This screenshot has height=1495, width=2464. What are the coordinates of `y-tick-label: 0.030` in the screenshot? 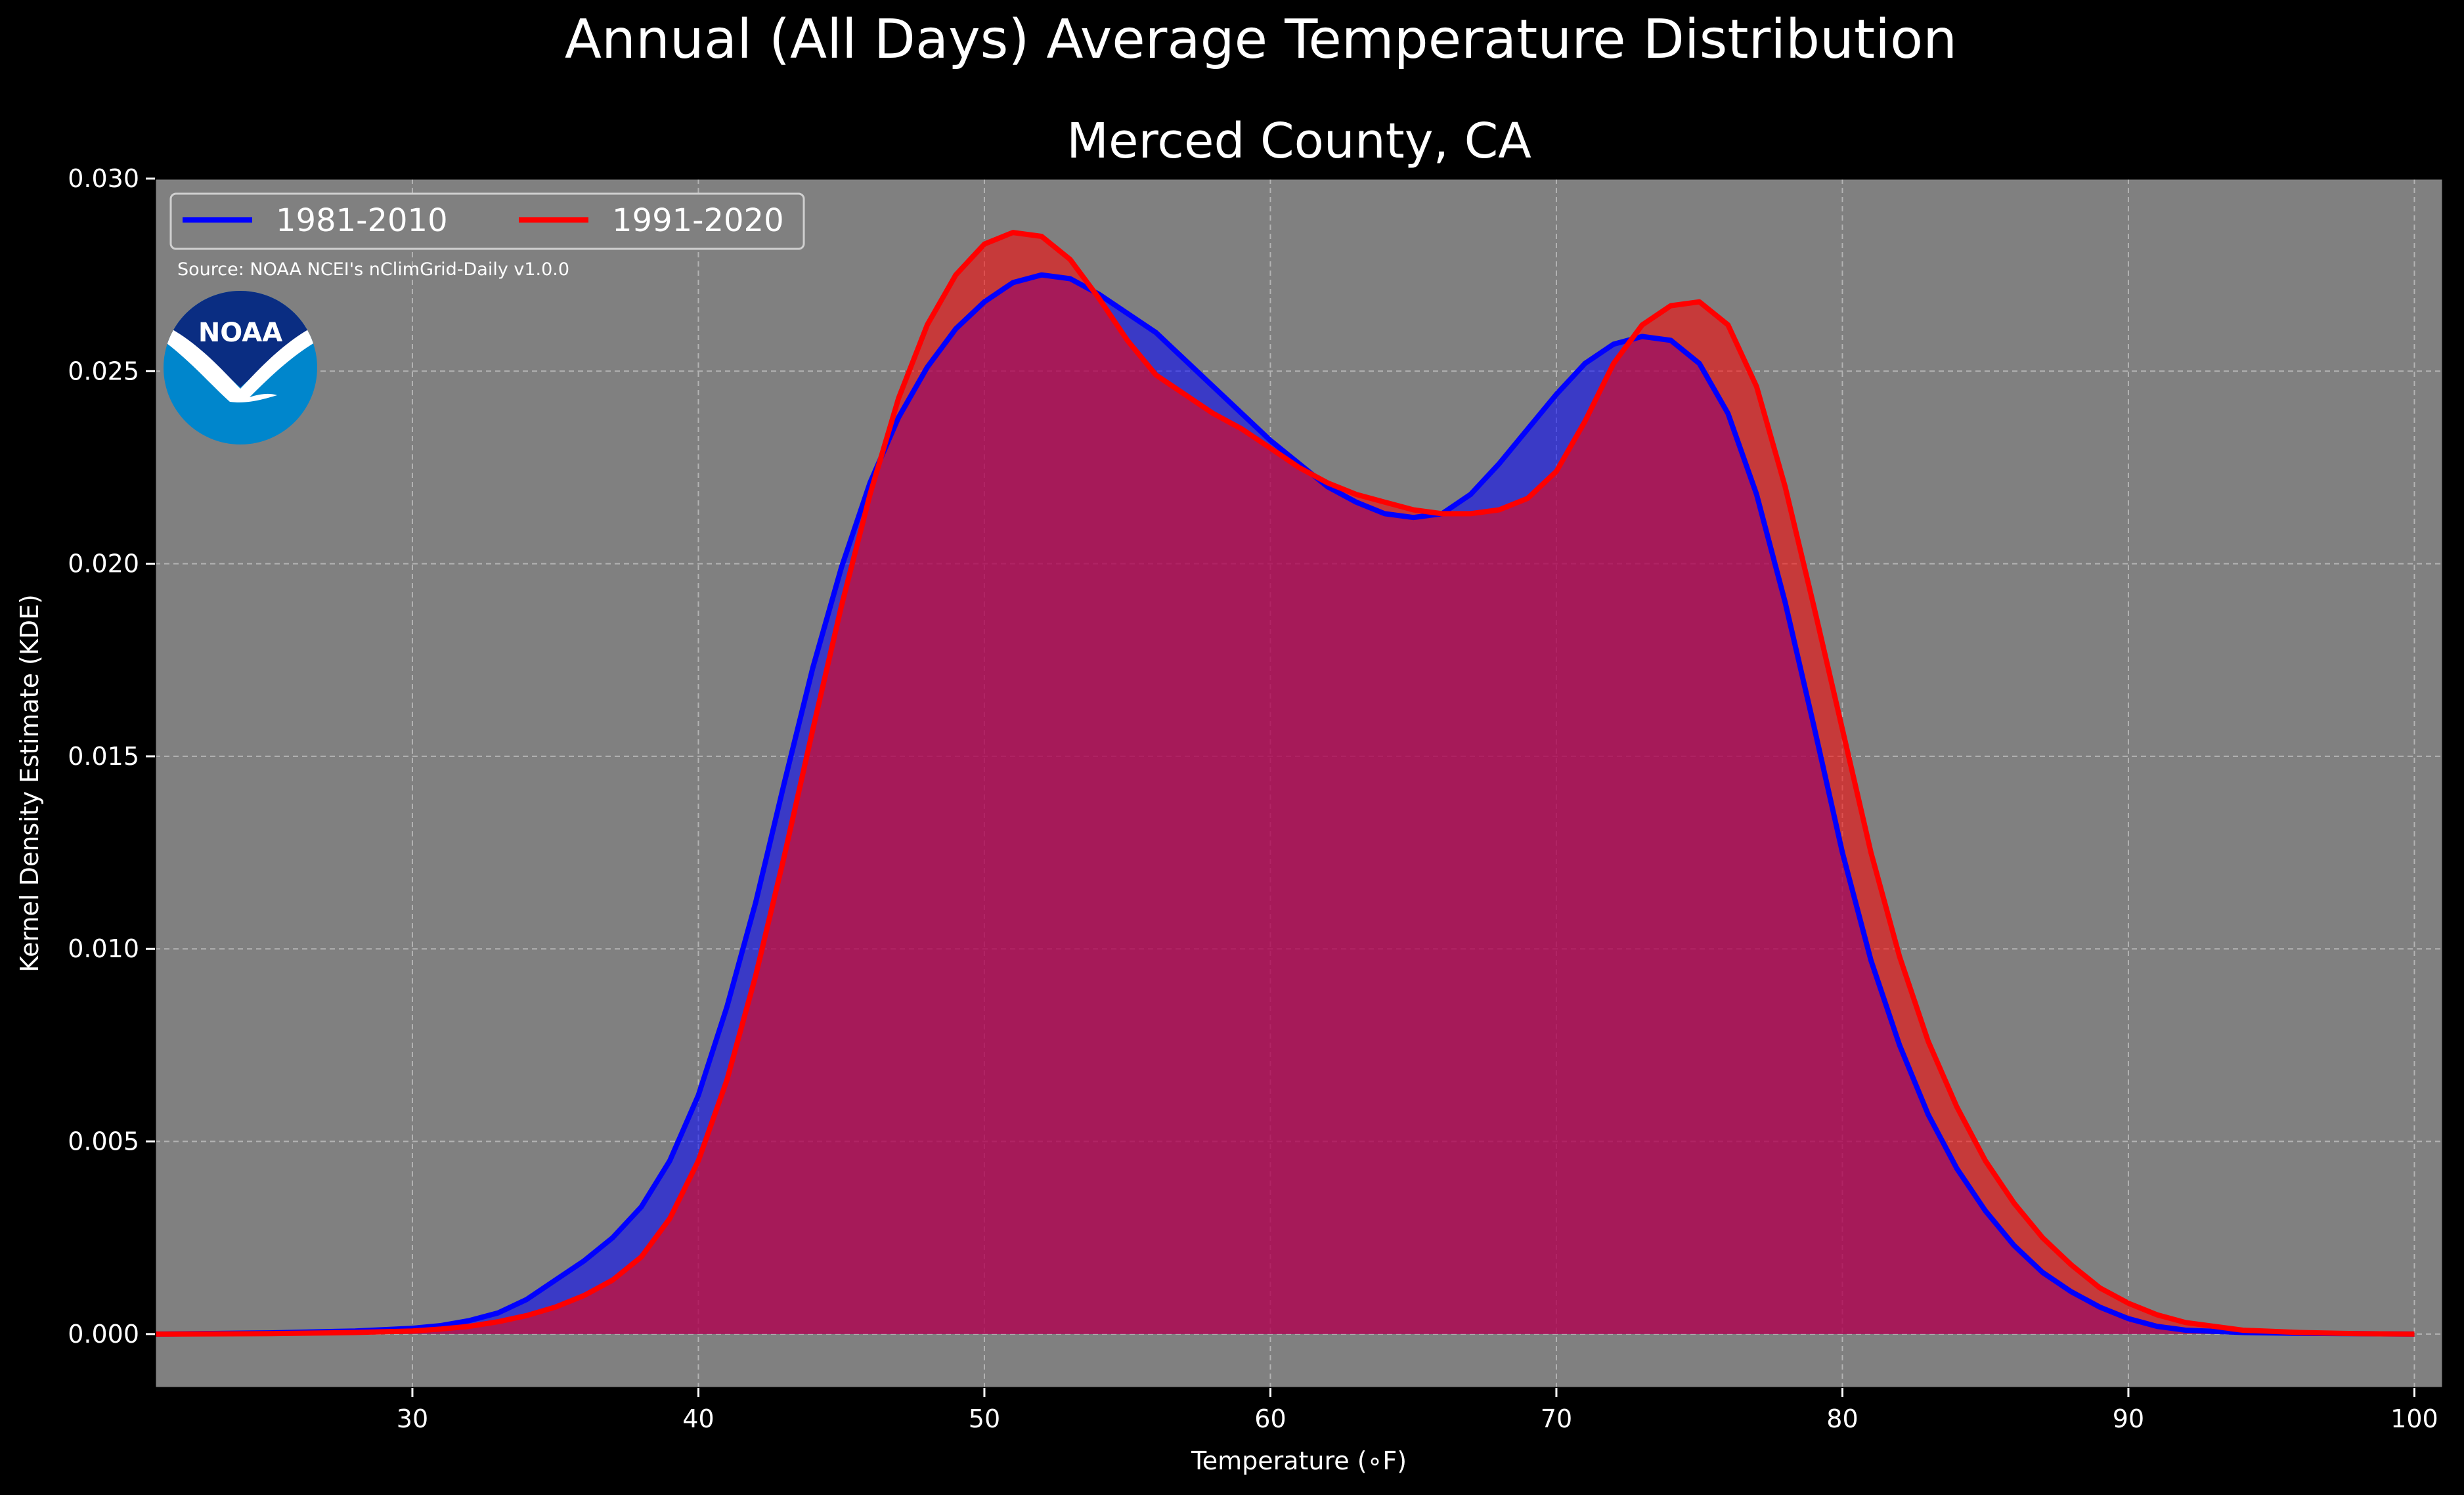 It's located at (103, 178).